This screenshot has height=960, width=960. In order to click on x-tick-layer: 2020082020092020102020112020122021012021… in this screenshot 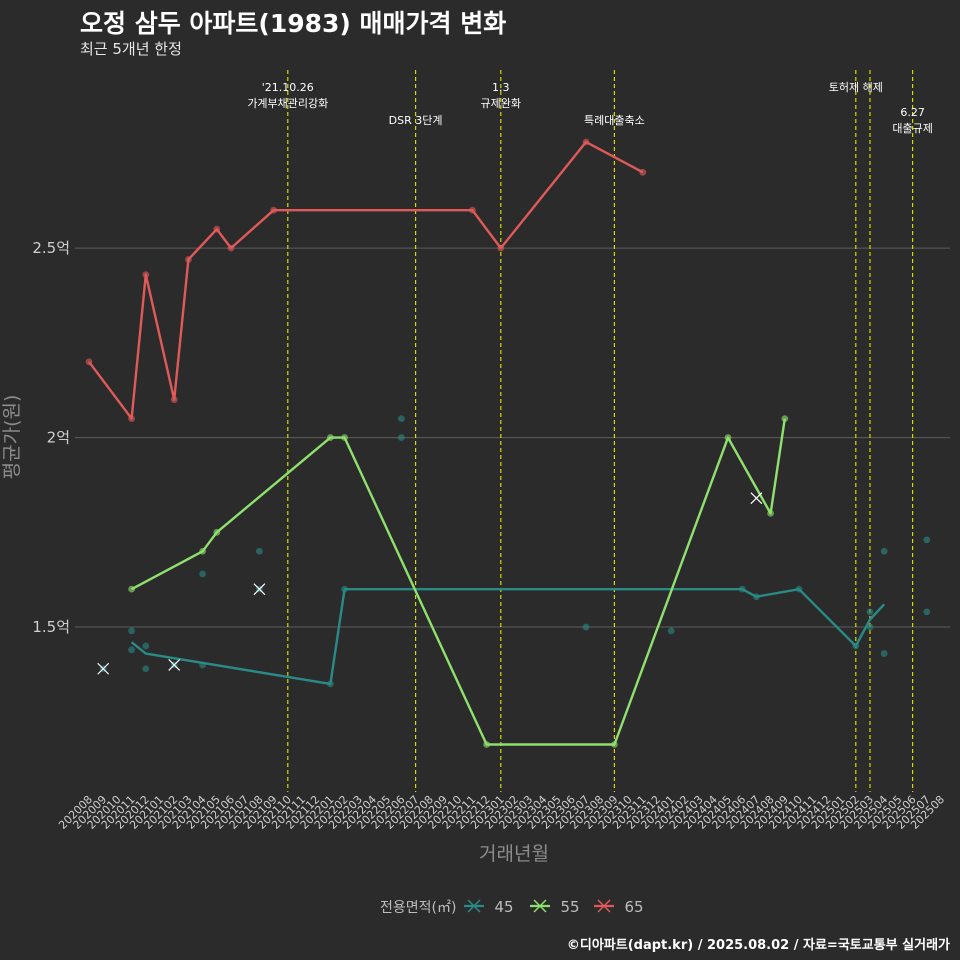, I will do `click(501, 812)`.